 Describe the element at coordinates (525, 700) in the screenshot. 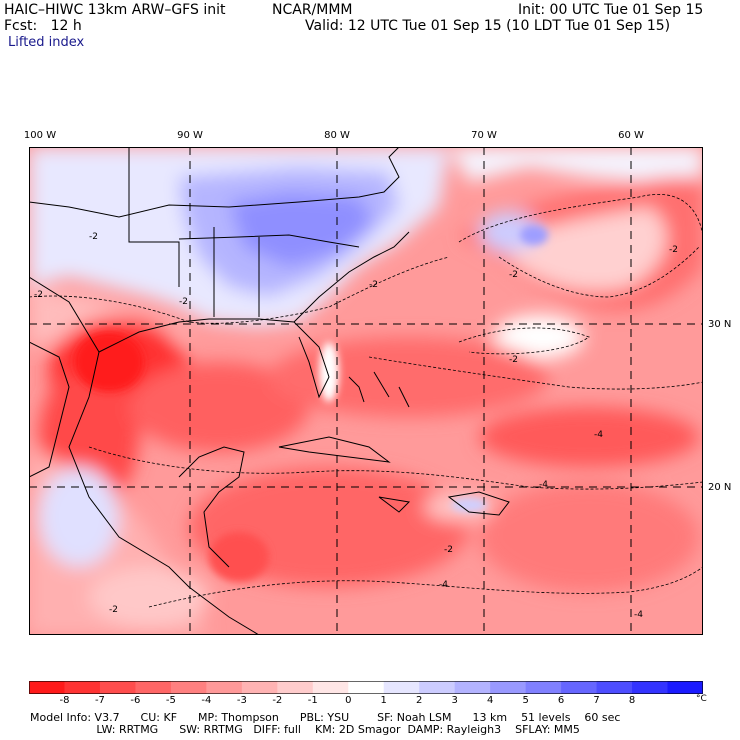

I see `colorbar-tick-label: 5` at that location.